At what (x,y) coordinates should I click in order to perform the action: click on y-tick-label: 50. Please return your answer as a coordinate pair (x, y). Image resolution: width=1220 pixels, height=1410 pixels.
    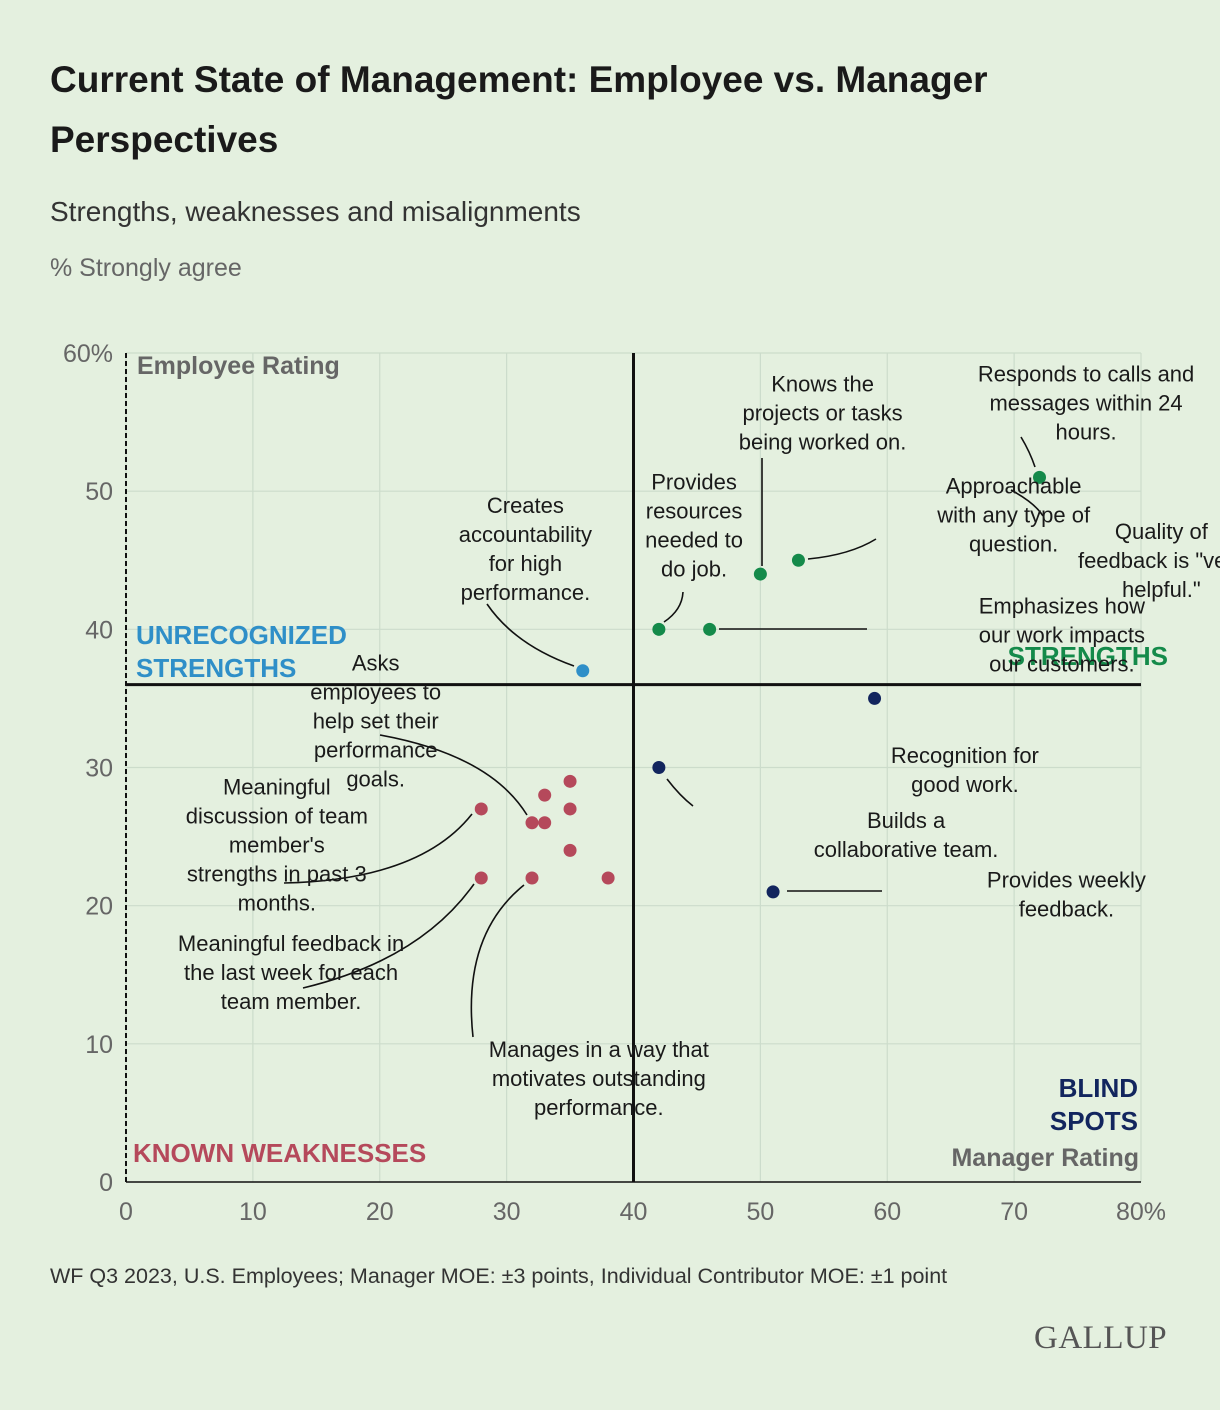
    Looking at the image, I should click on (99, 492).